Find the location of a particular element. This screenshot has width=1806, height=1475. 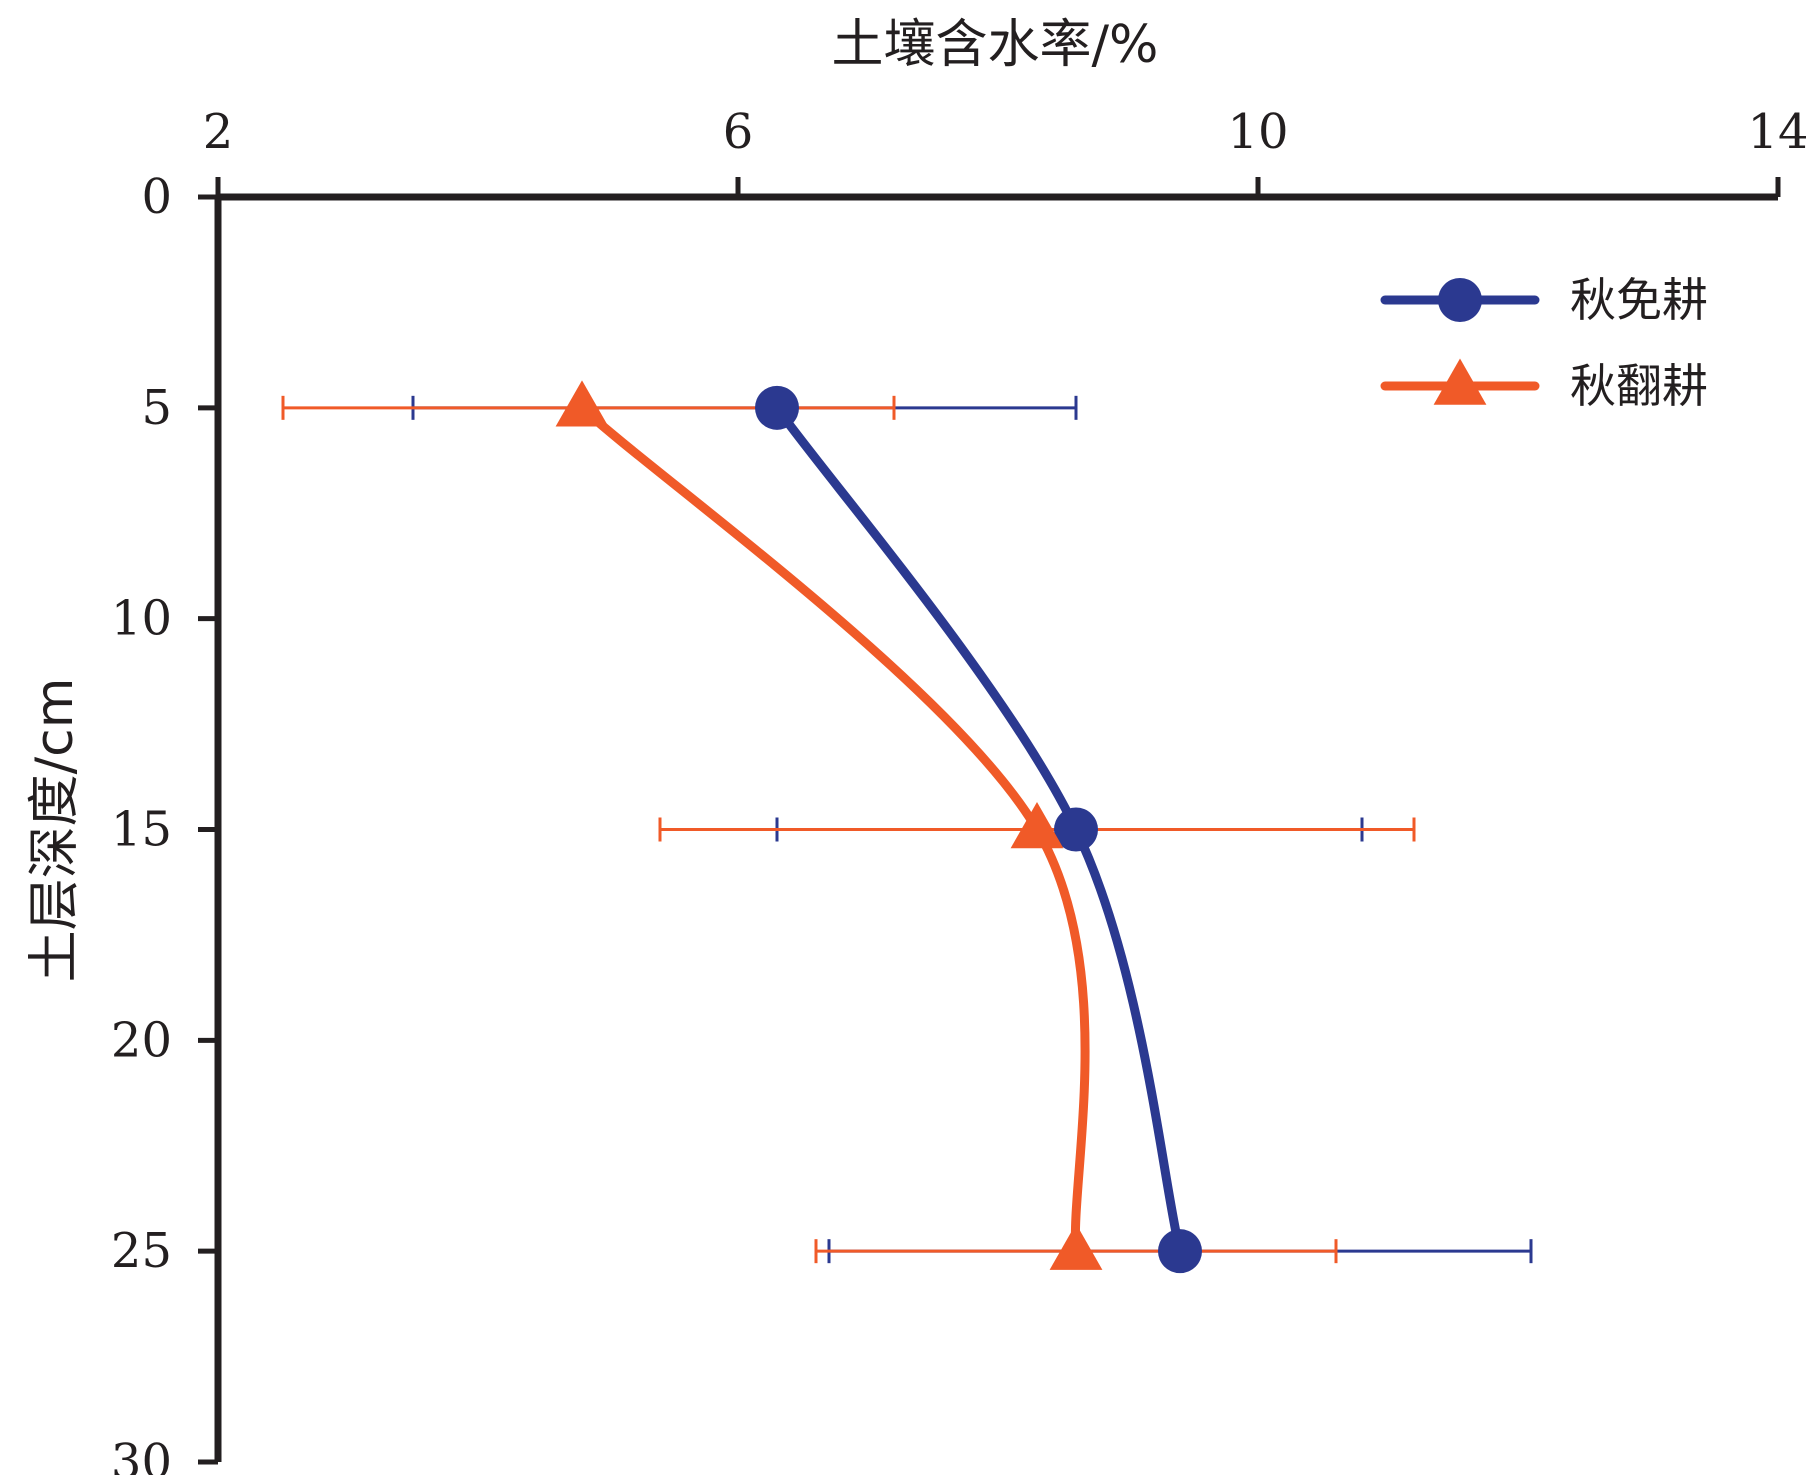

y-tick-label: 25 is located at coordinates (141, 1251).